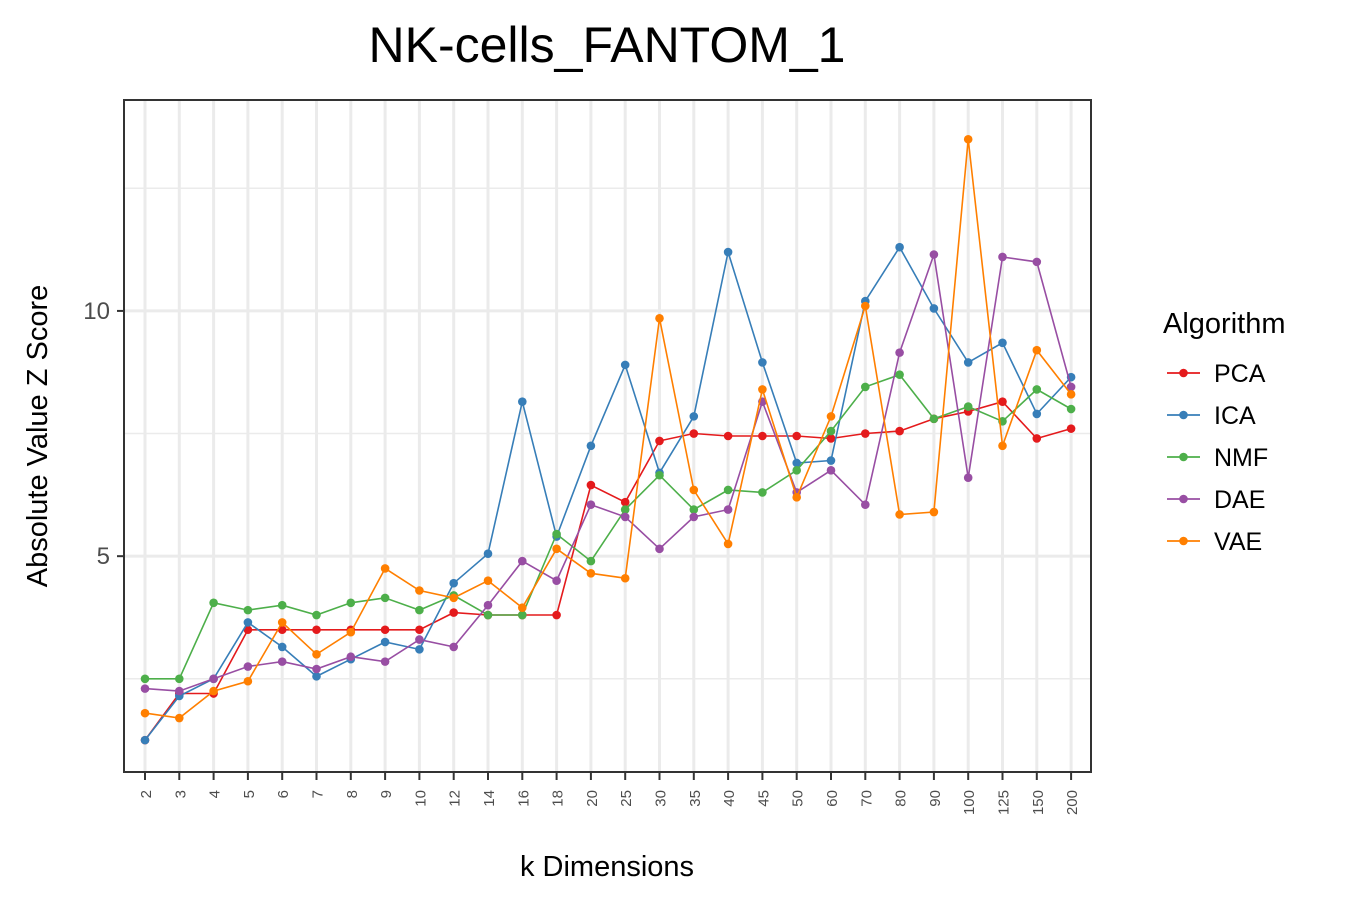 This screenshot has width=1350, height=900. What do you see at coordinates (1239, 500) in the screenshot?
I see `legend-label: DAE` at bounding box center [1239, 500].